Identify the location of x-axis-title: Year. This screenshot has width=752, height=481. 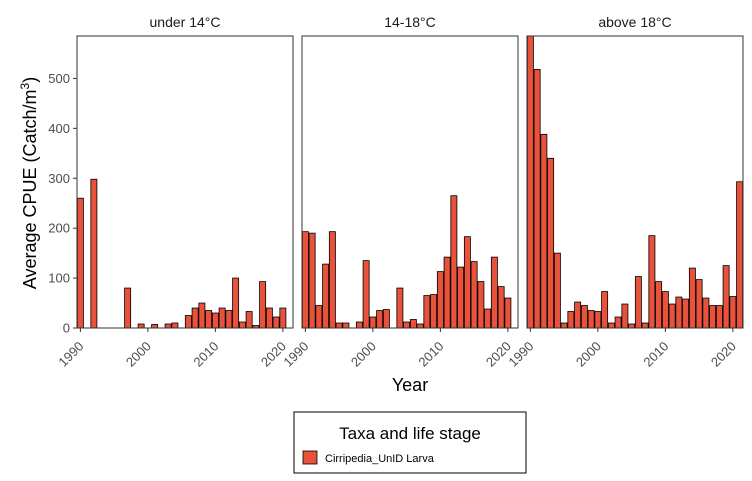
(410, 385).